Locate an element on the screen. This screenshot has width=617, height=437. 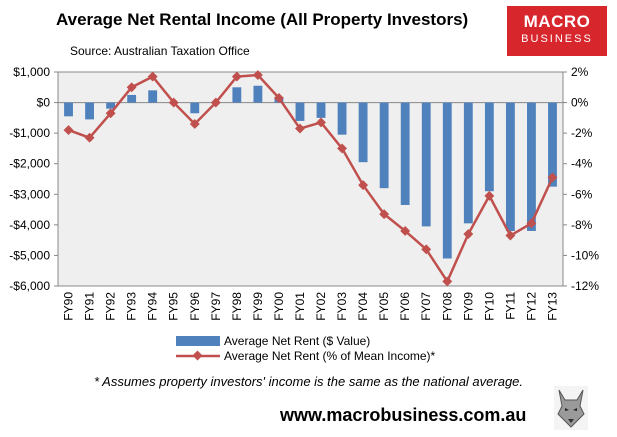
legend-bar-swatch is located at coordinates (198, 341).